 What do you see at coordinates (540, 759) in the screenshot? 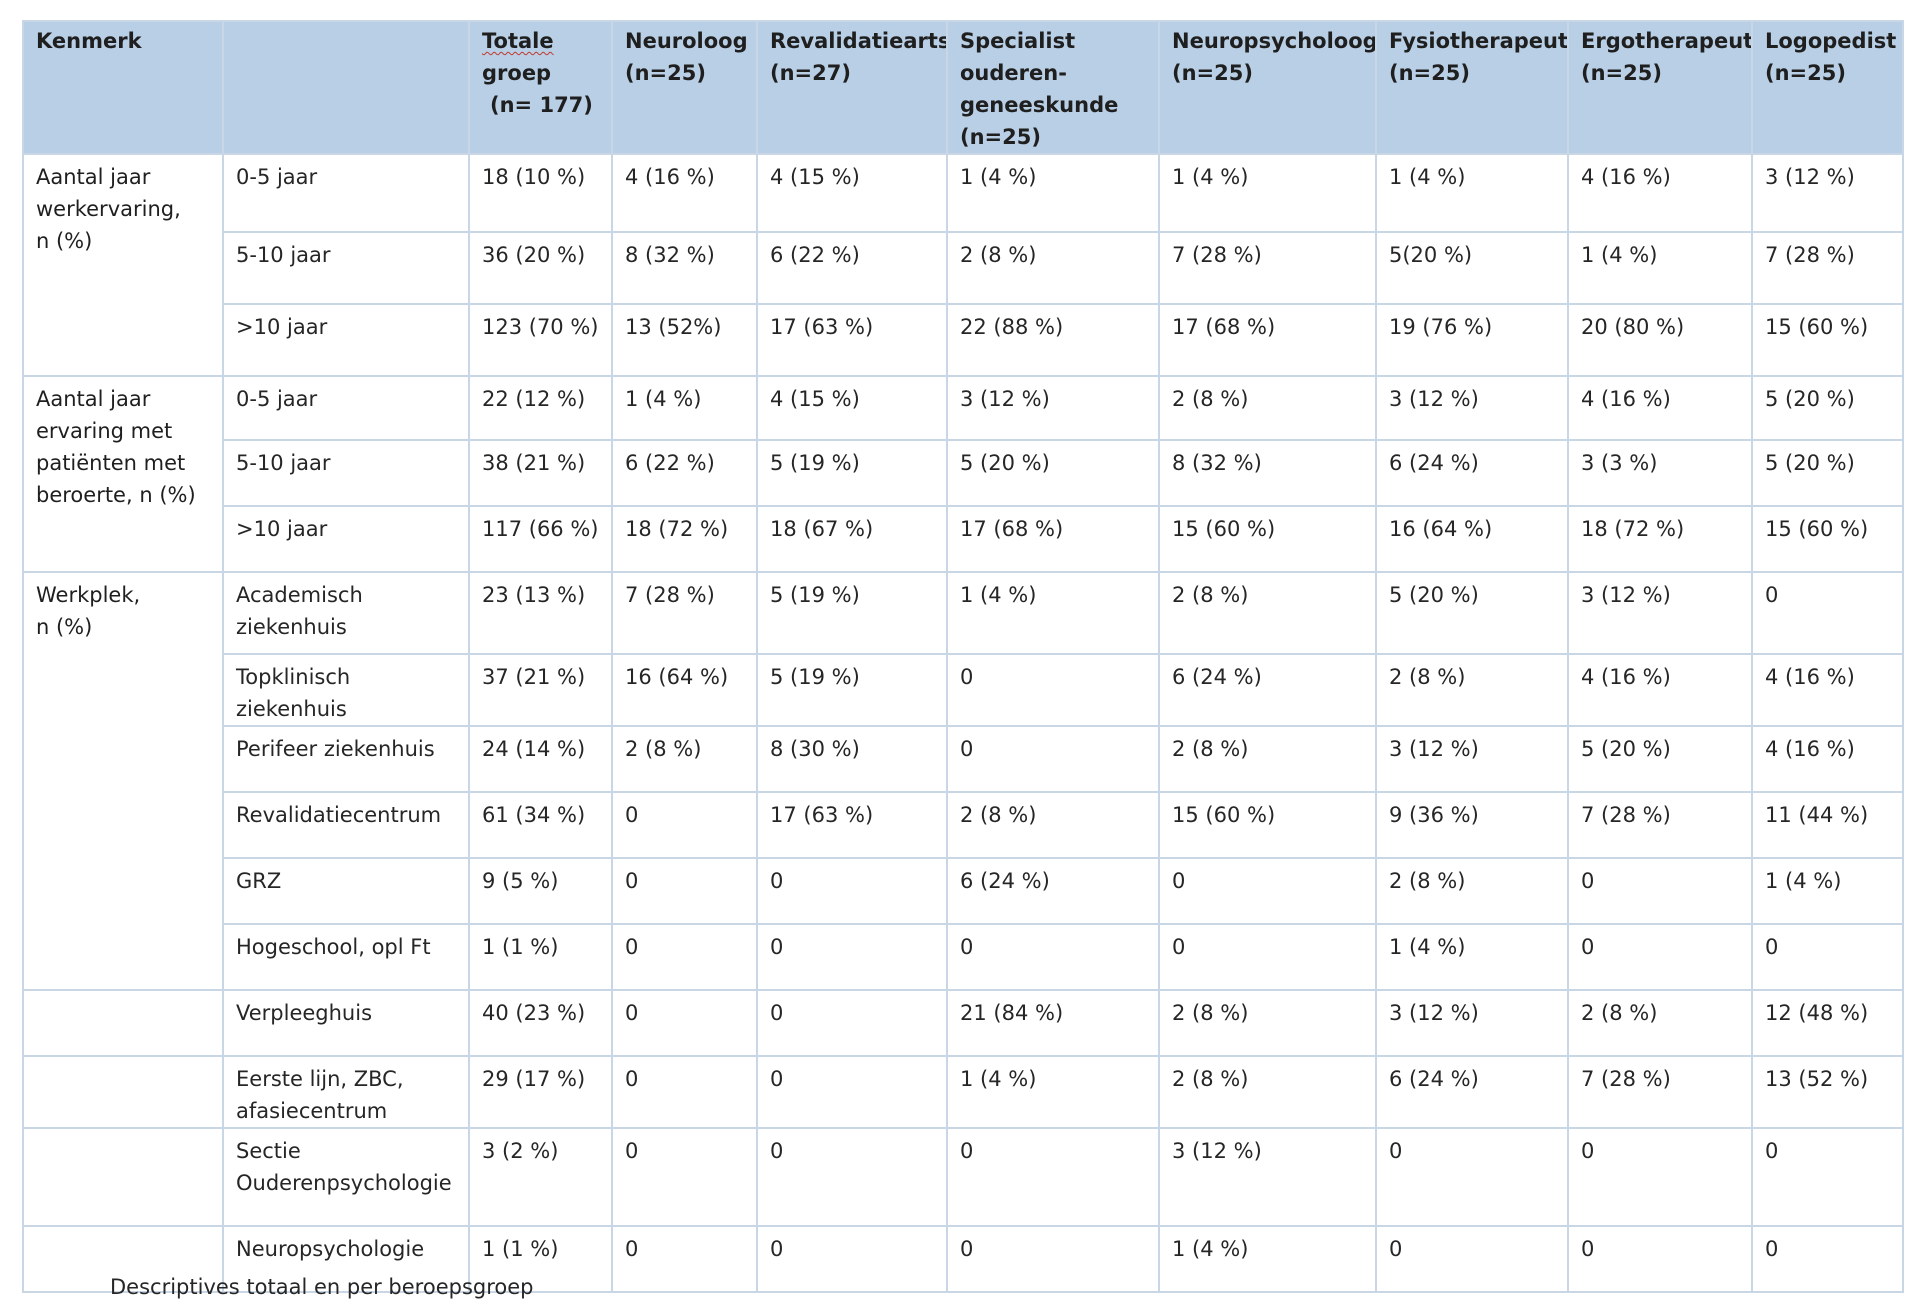
I see `value-cell: 24 (14 %)` at bounding box center [540, 759].